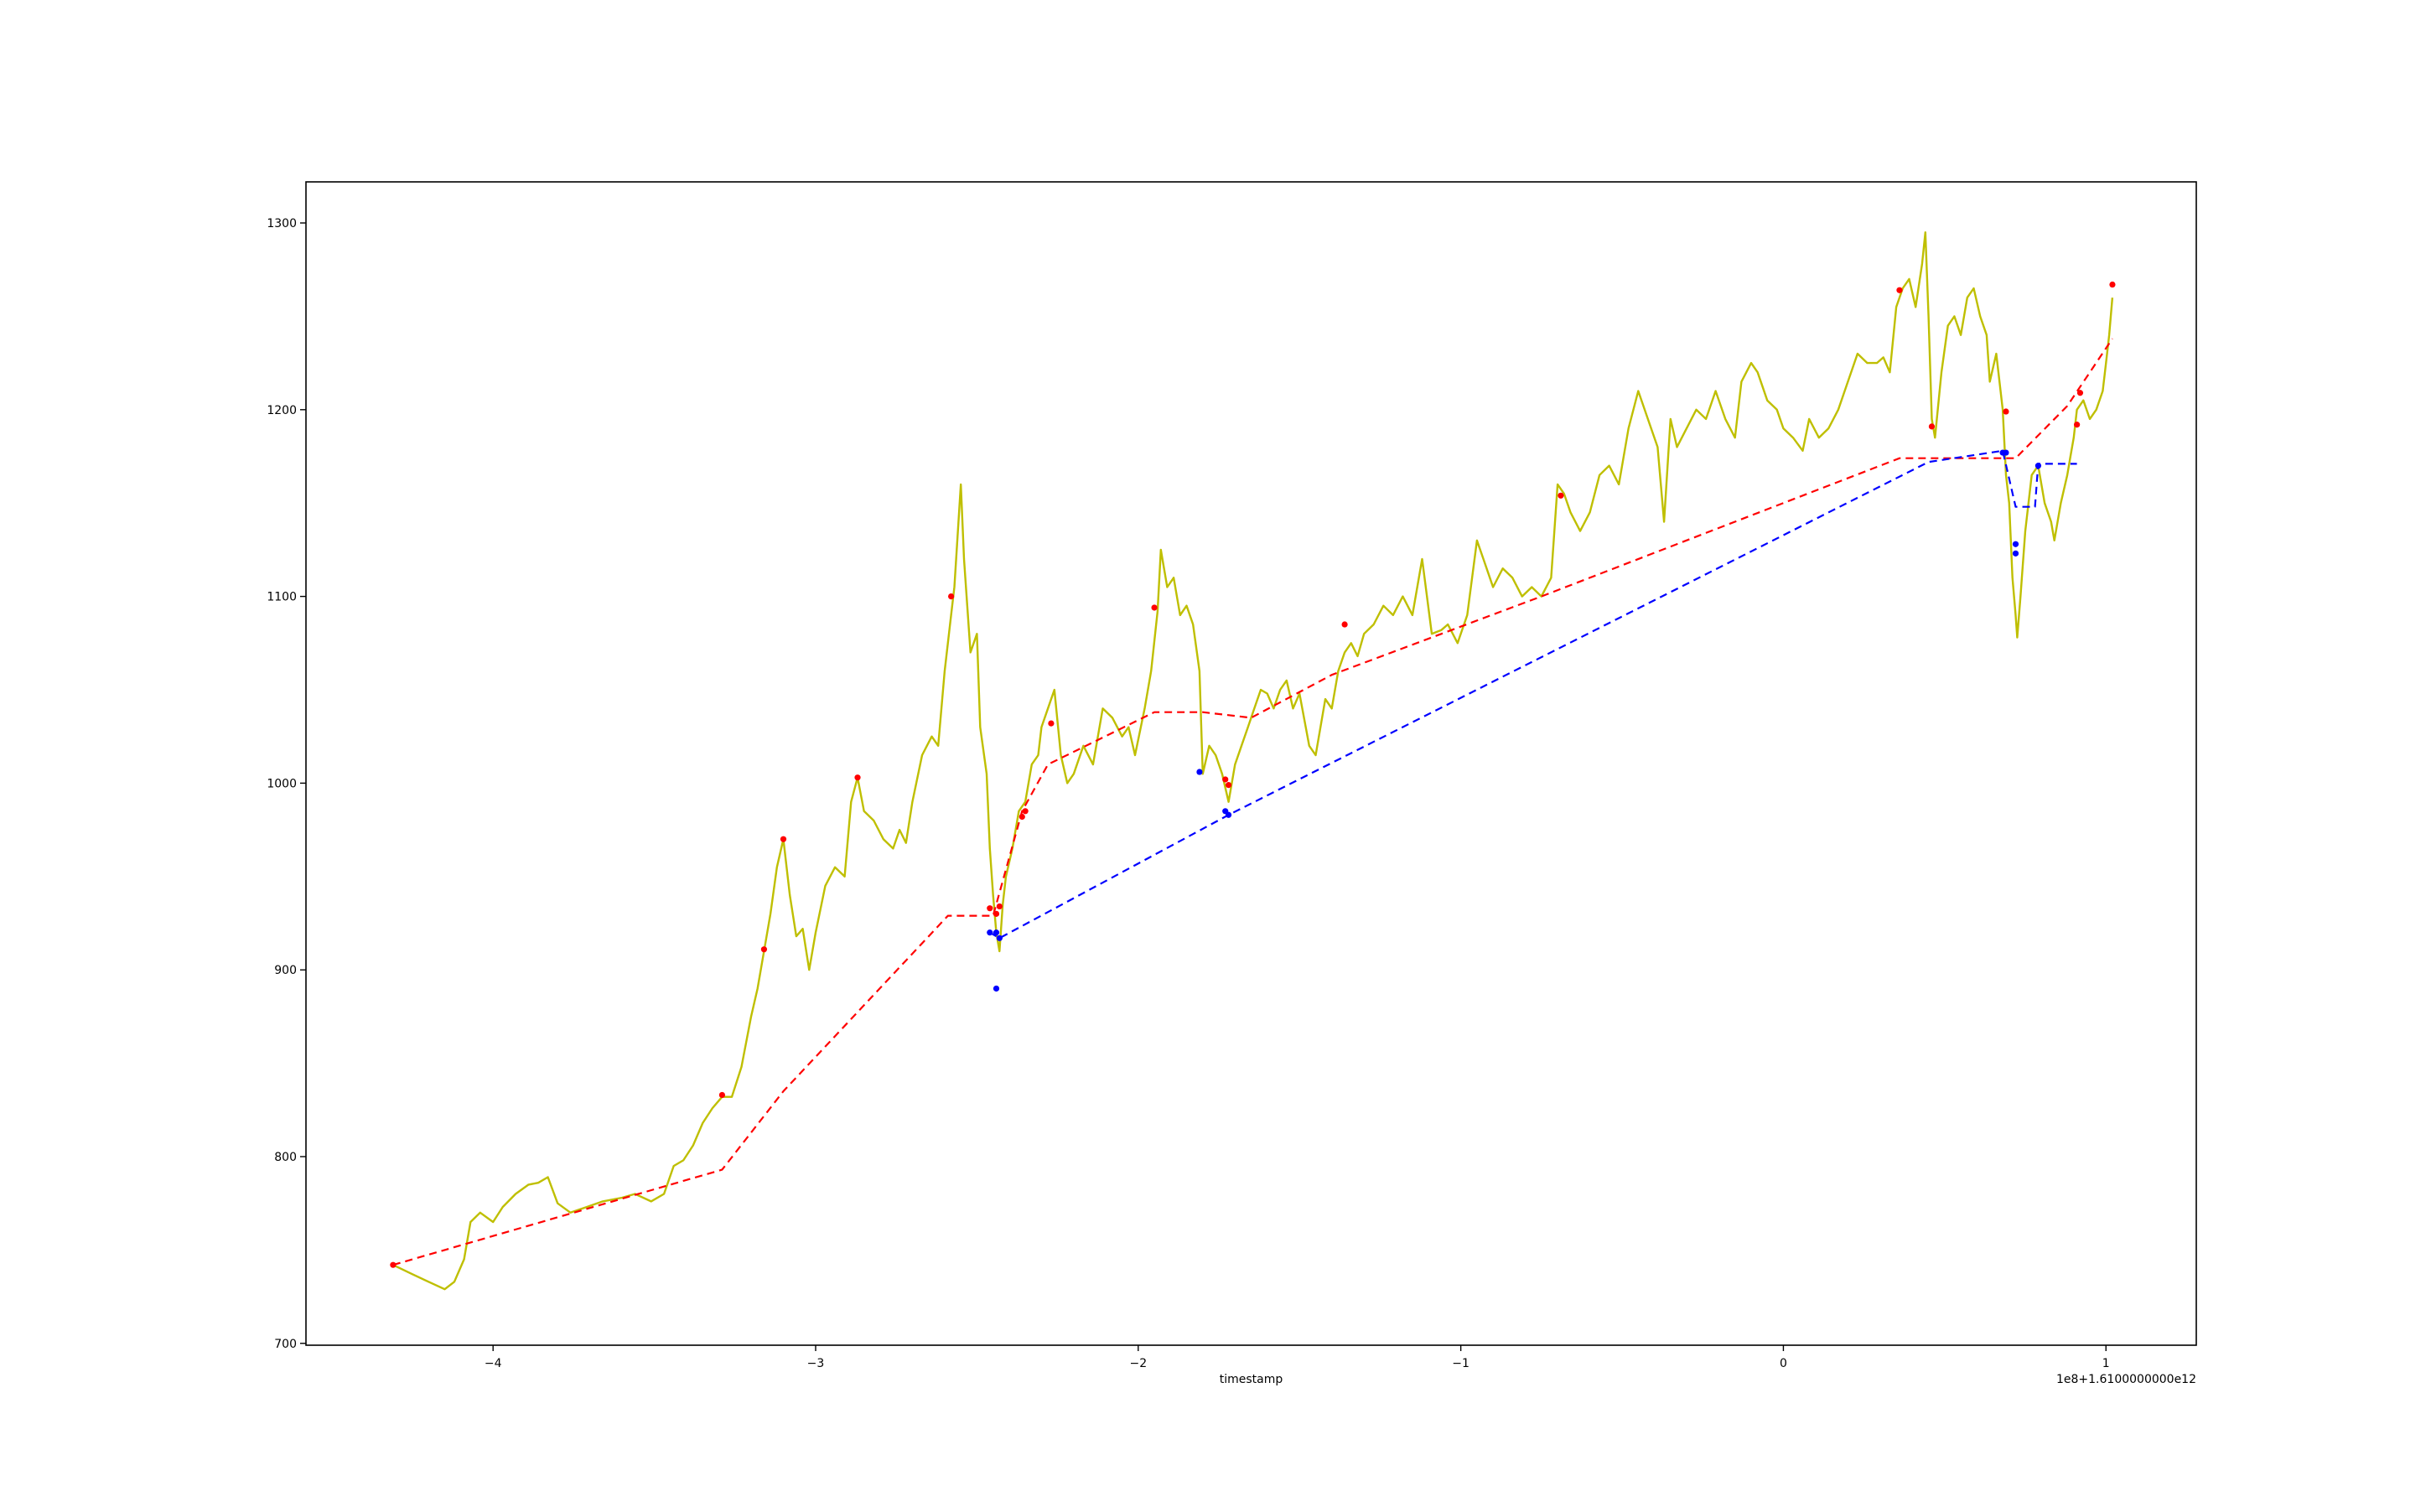 This screenshot has height=1512, width=2431. Describe the element at coordinates (493, 1363) in the screenshot. I see `x-tick-label: −4` at that location.